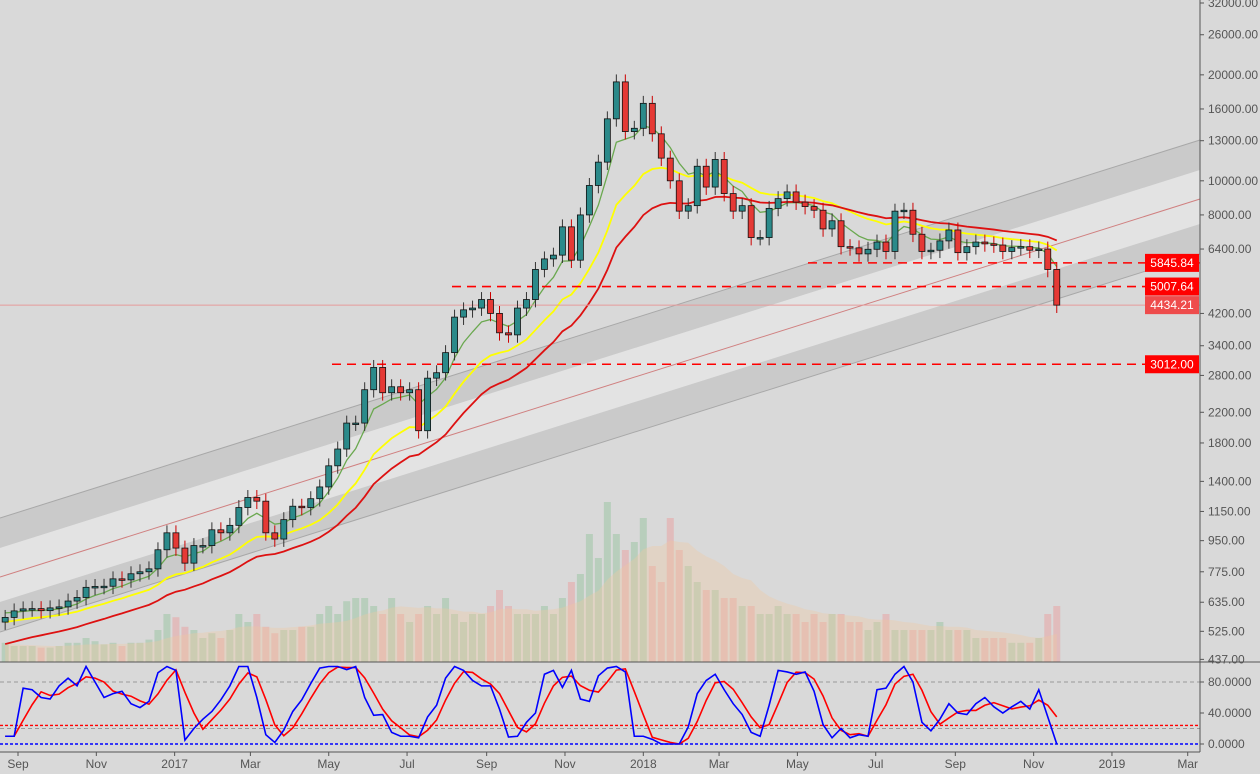 The width and height of the screenshot is (1260, 774). What do you see at coordinates (1033, 764) in the screenshot?
I see `time-tick-label: Nov` at bounding box center [1033, 764].